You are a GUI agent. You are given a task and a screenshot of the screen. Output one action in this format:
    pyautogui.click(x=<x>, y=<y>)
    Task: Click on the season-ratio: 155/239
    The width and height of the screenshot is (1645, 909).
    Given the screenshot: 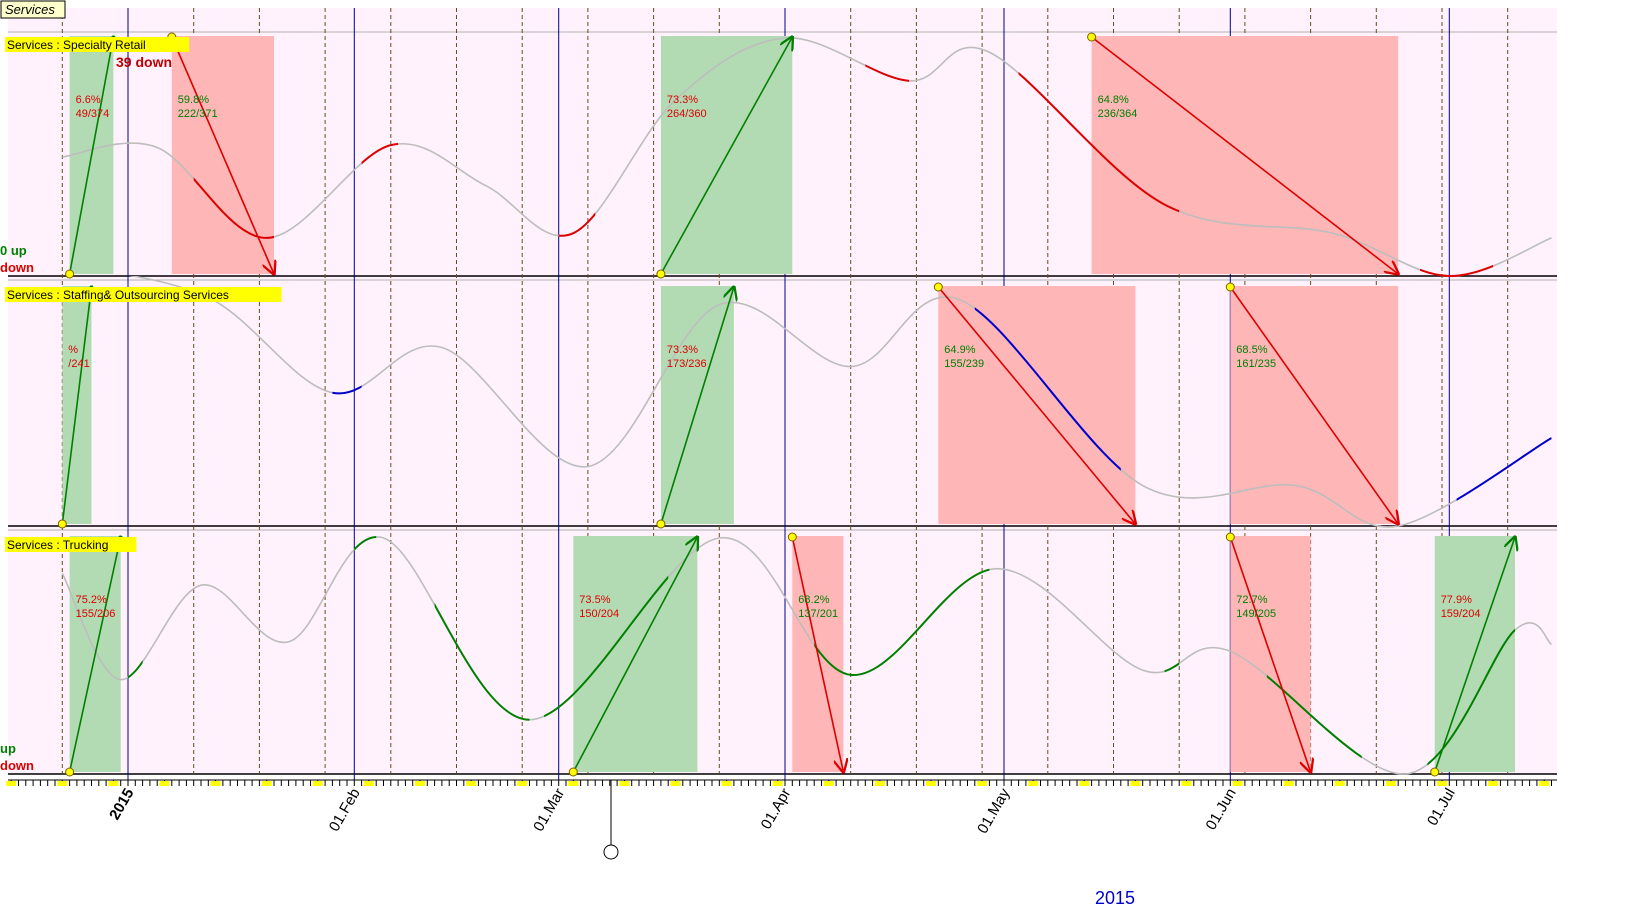 What is the action you would take?
    pyautogui.click(x=964, y=364)
    